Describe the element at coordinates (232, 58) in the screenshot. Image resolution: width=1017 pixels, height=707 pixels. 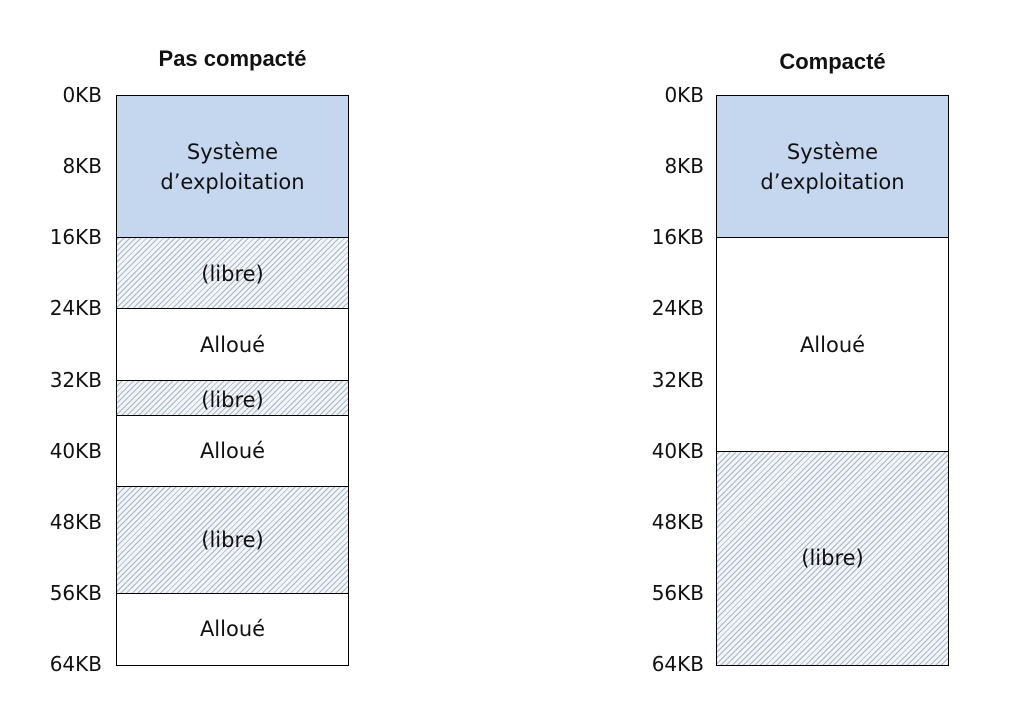
I see `diagram-title: Pas compacté` at that location.